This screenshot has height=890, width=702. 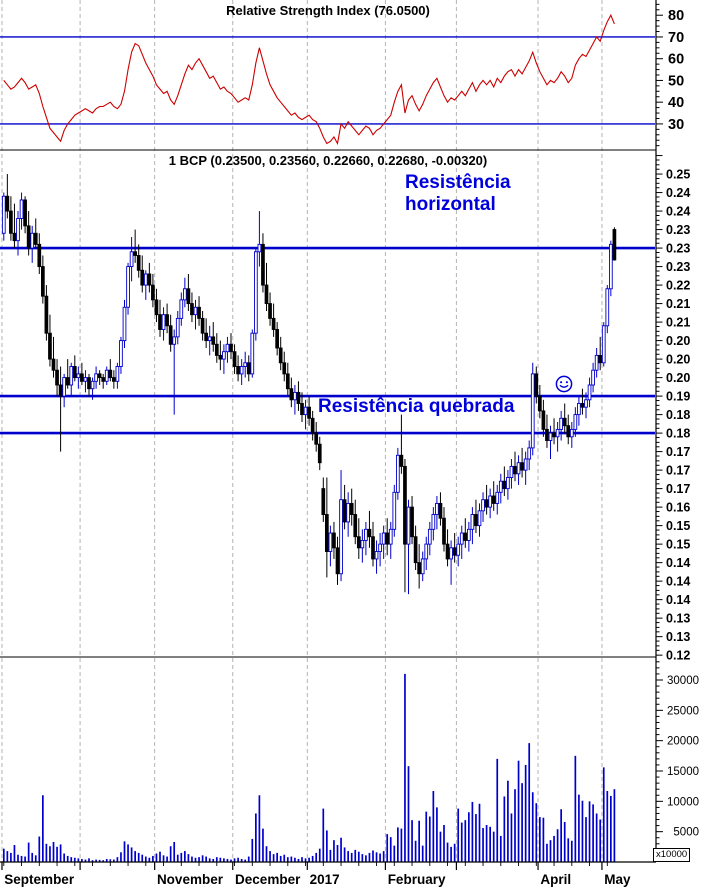 What do you see at coordinates (417, 879) in the screenshot?
I see `x-axis-month-label: February` at bounding box center [417, 879].